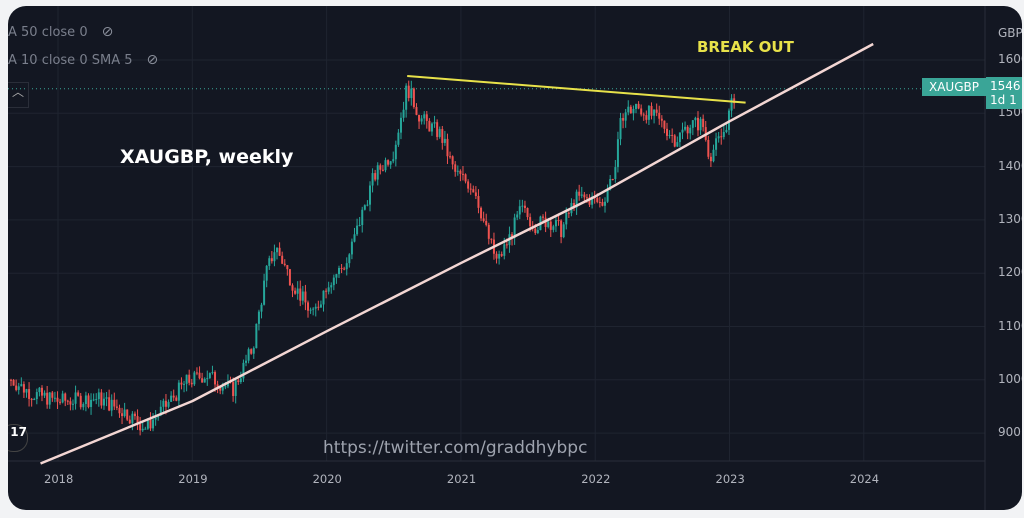 The image size is (1024, 518). I want to click on indicator-legend-2: A 10 close 0 SMA 5 ⊘, so click(83, 60).